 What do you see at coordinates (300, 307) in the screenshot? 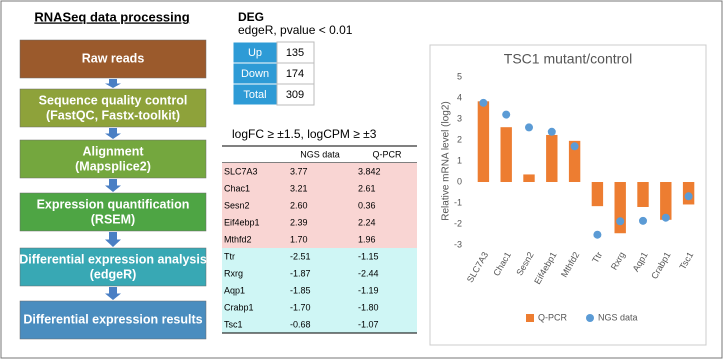
I see `ngs-value: -1.70` at bounding box center [300, 307].